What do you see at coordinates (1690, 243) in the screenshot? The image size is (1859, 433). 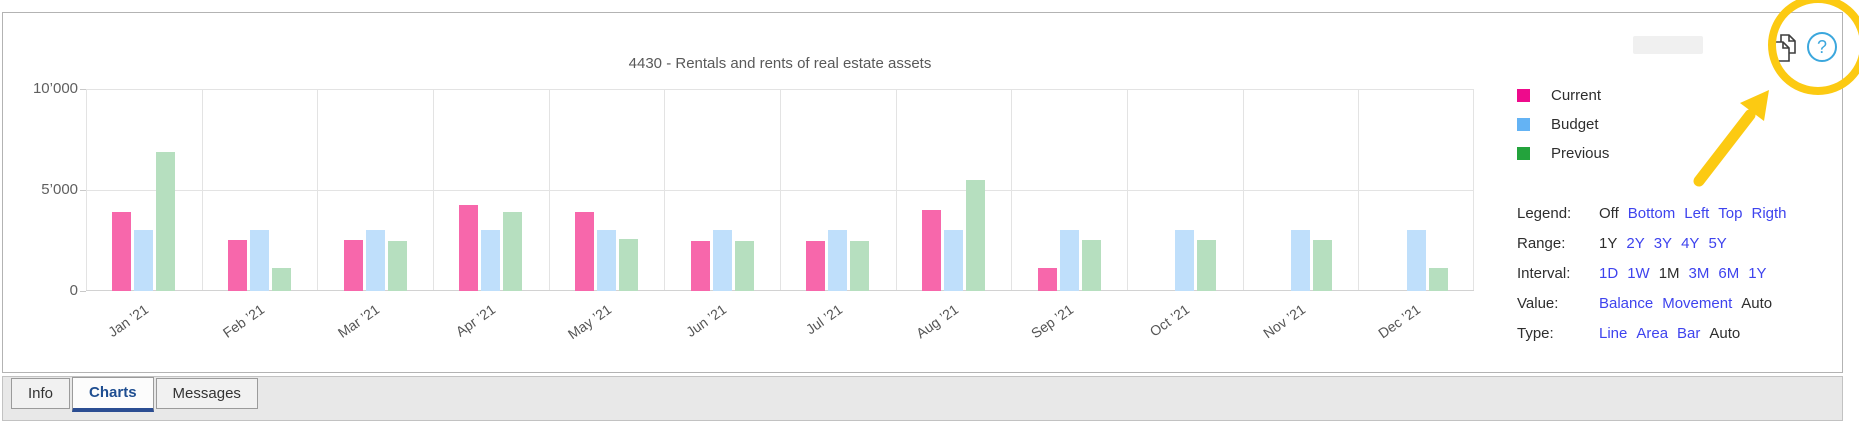 I see `option-4y: 4Y` at bounding box center [1690, 243].